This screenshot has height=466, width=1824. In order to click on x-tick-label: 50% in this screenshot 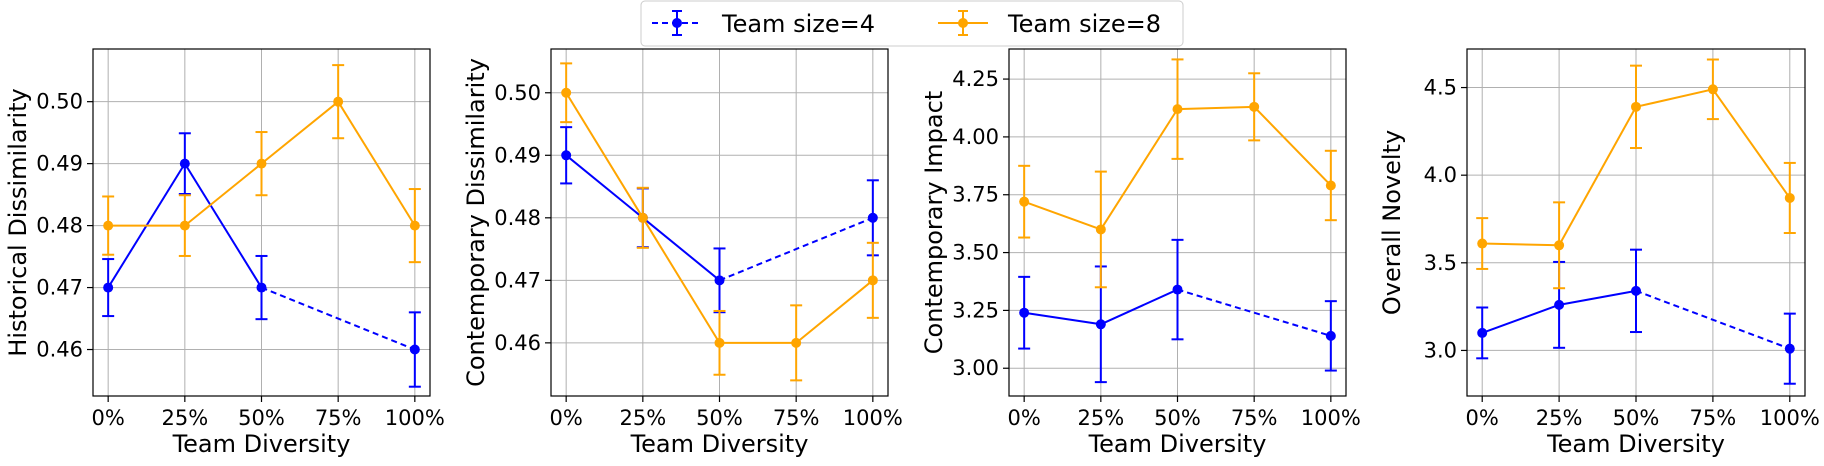, I will do `click(1636, 418)`.